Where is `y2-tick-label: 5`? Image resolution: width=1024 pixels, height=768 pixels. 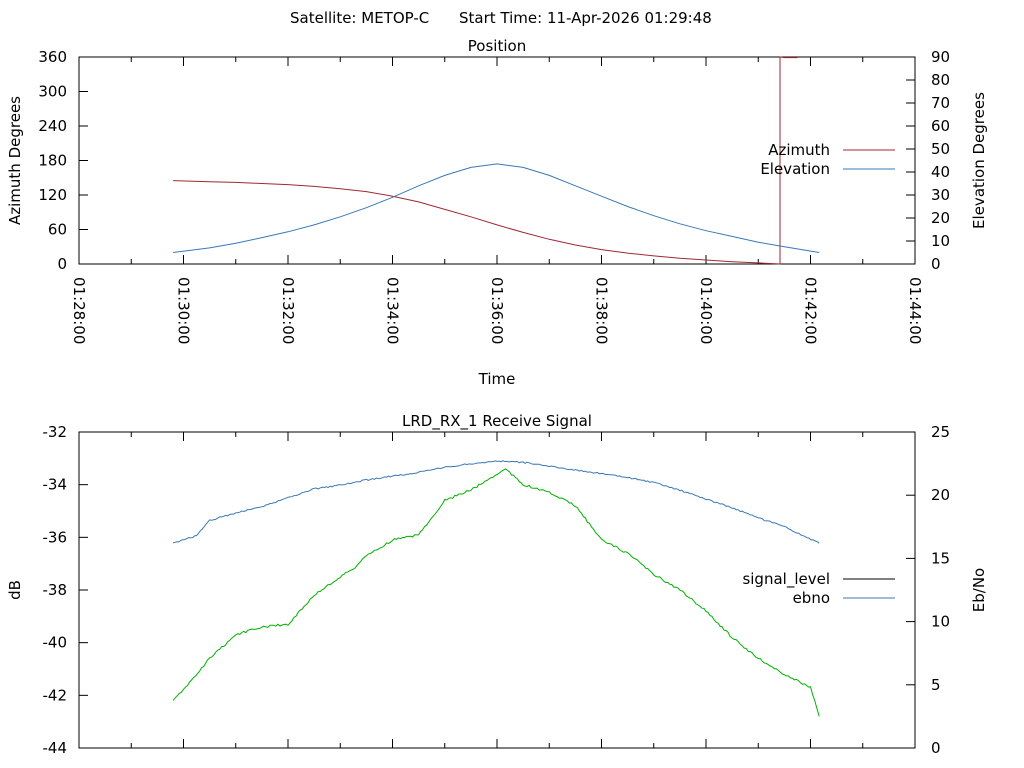 y2-tick-label: 5 is located at coordinates (936, 685).